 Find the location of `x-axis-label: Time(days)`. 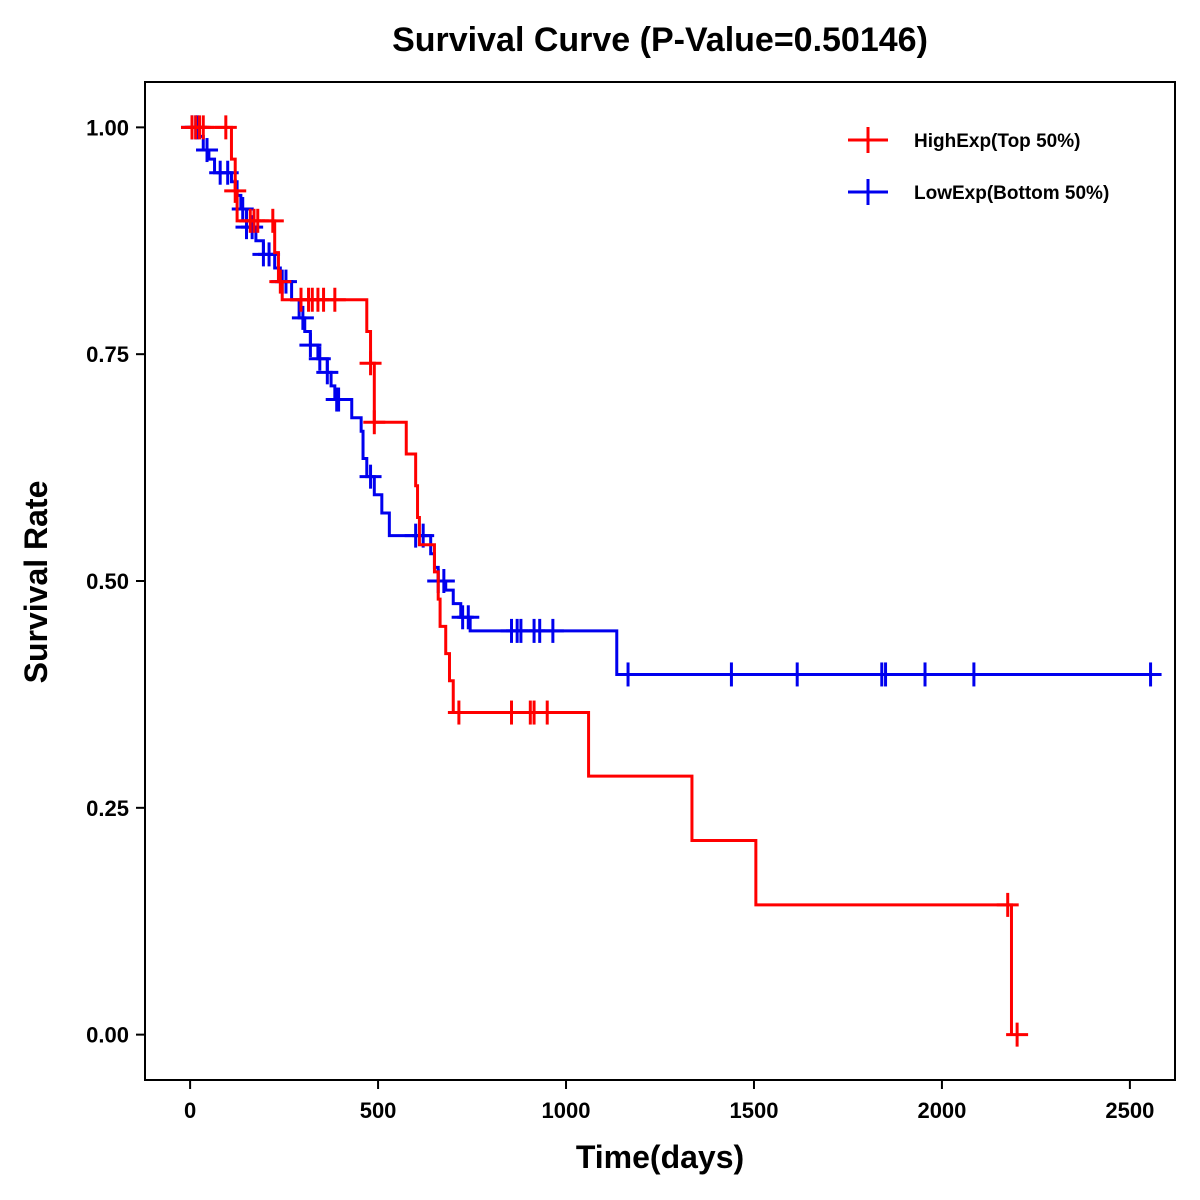

x-axis-label: Time(days) is located at coordinates (660, 1157).